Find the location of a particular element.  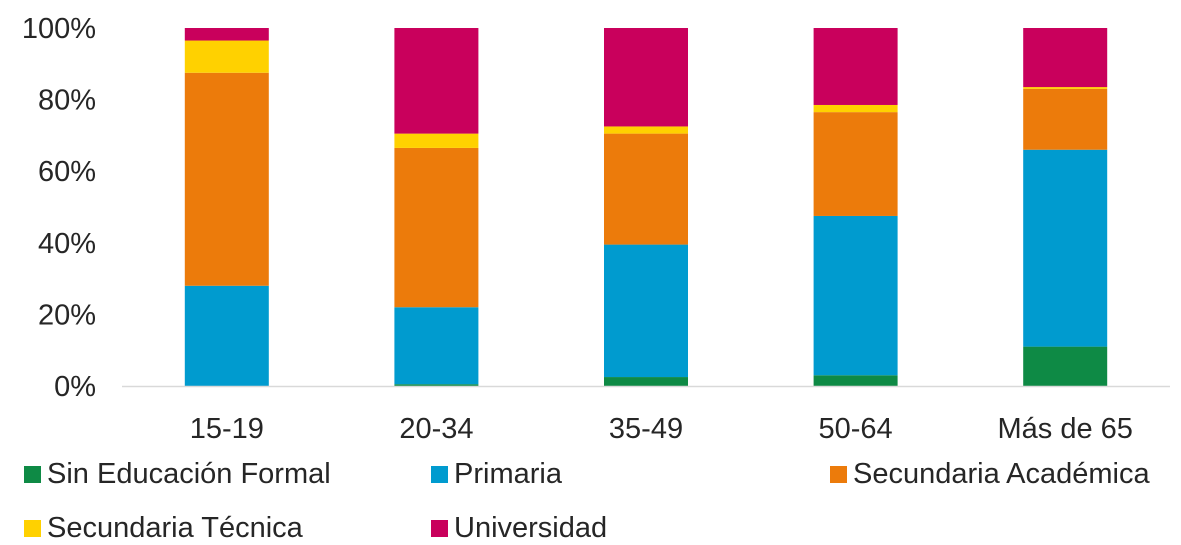

y-tick-label: 60% is located at coordinates (67, 172).